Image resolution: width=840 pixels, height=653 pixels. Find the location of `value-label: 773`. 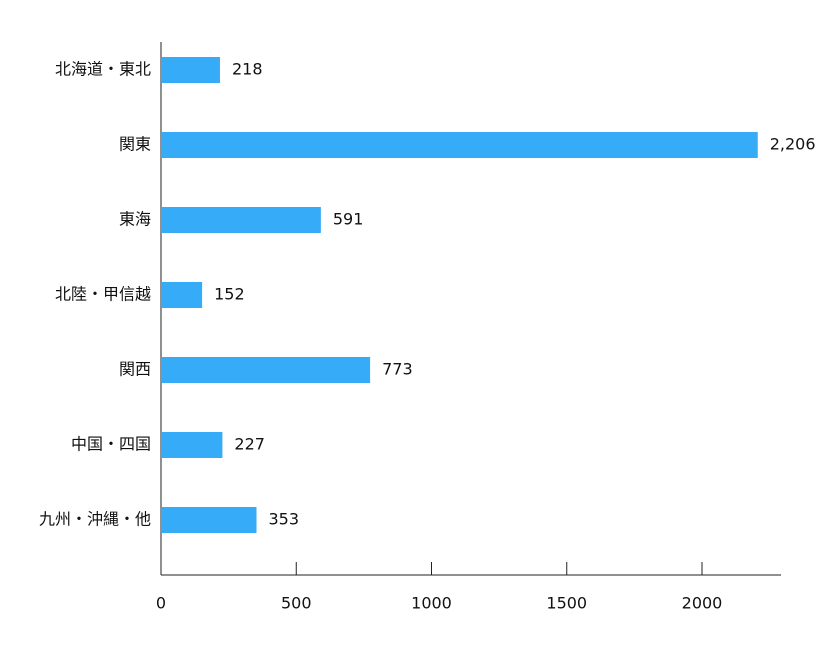

value-label: 773 is located at coordinates (397, 369).